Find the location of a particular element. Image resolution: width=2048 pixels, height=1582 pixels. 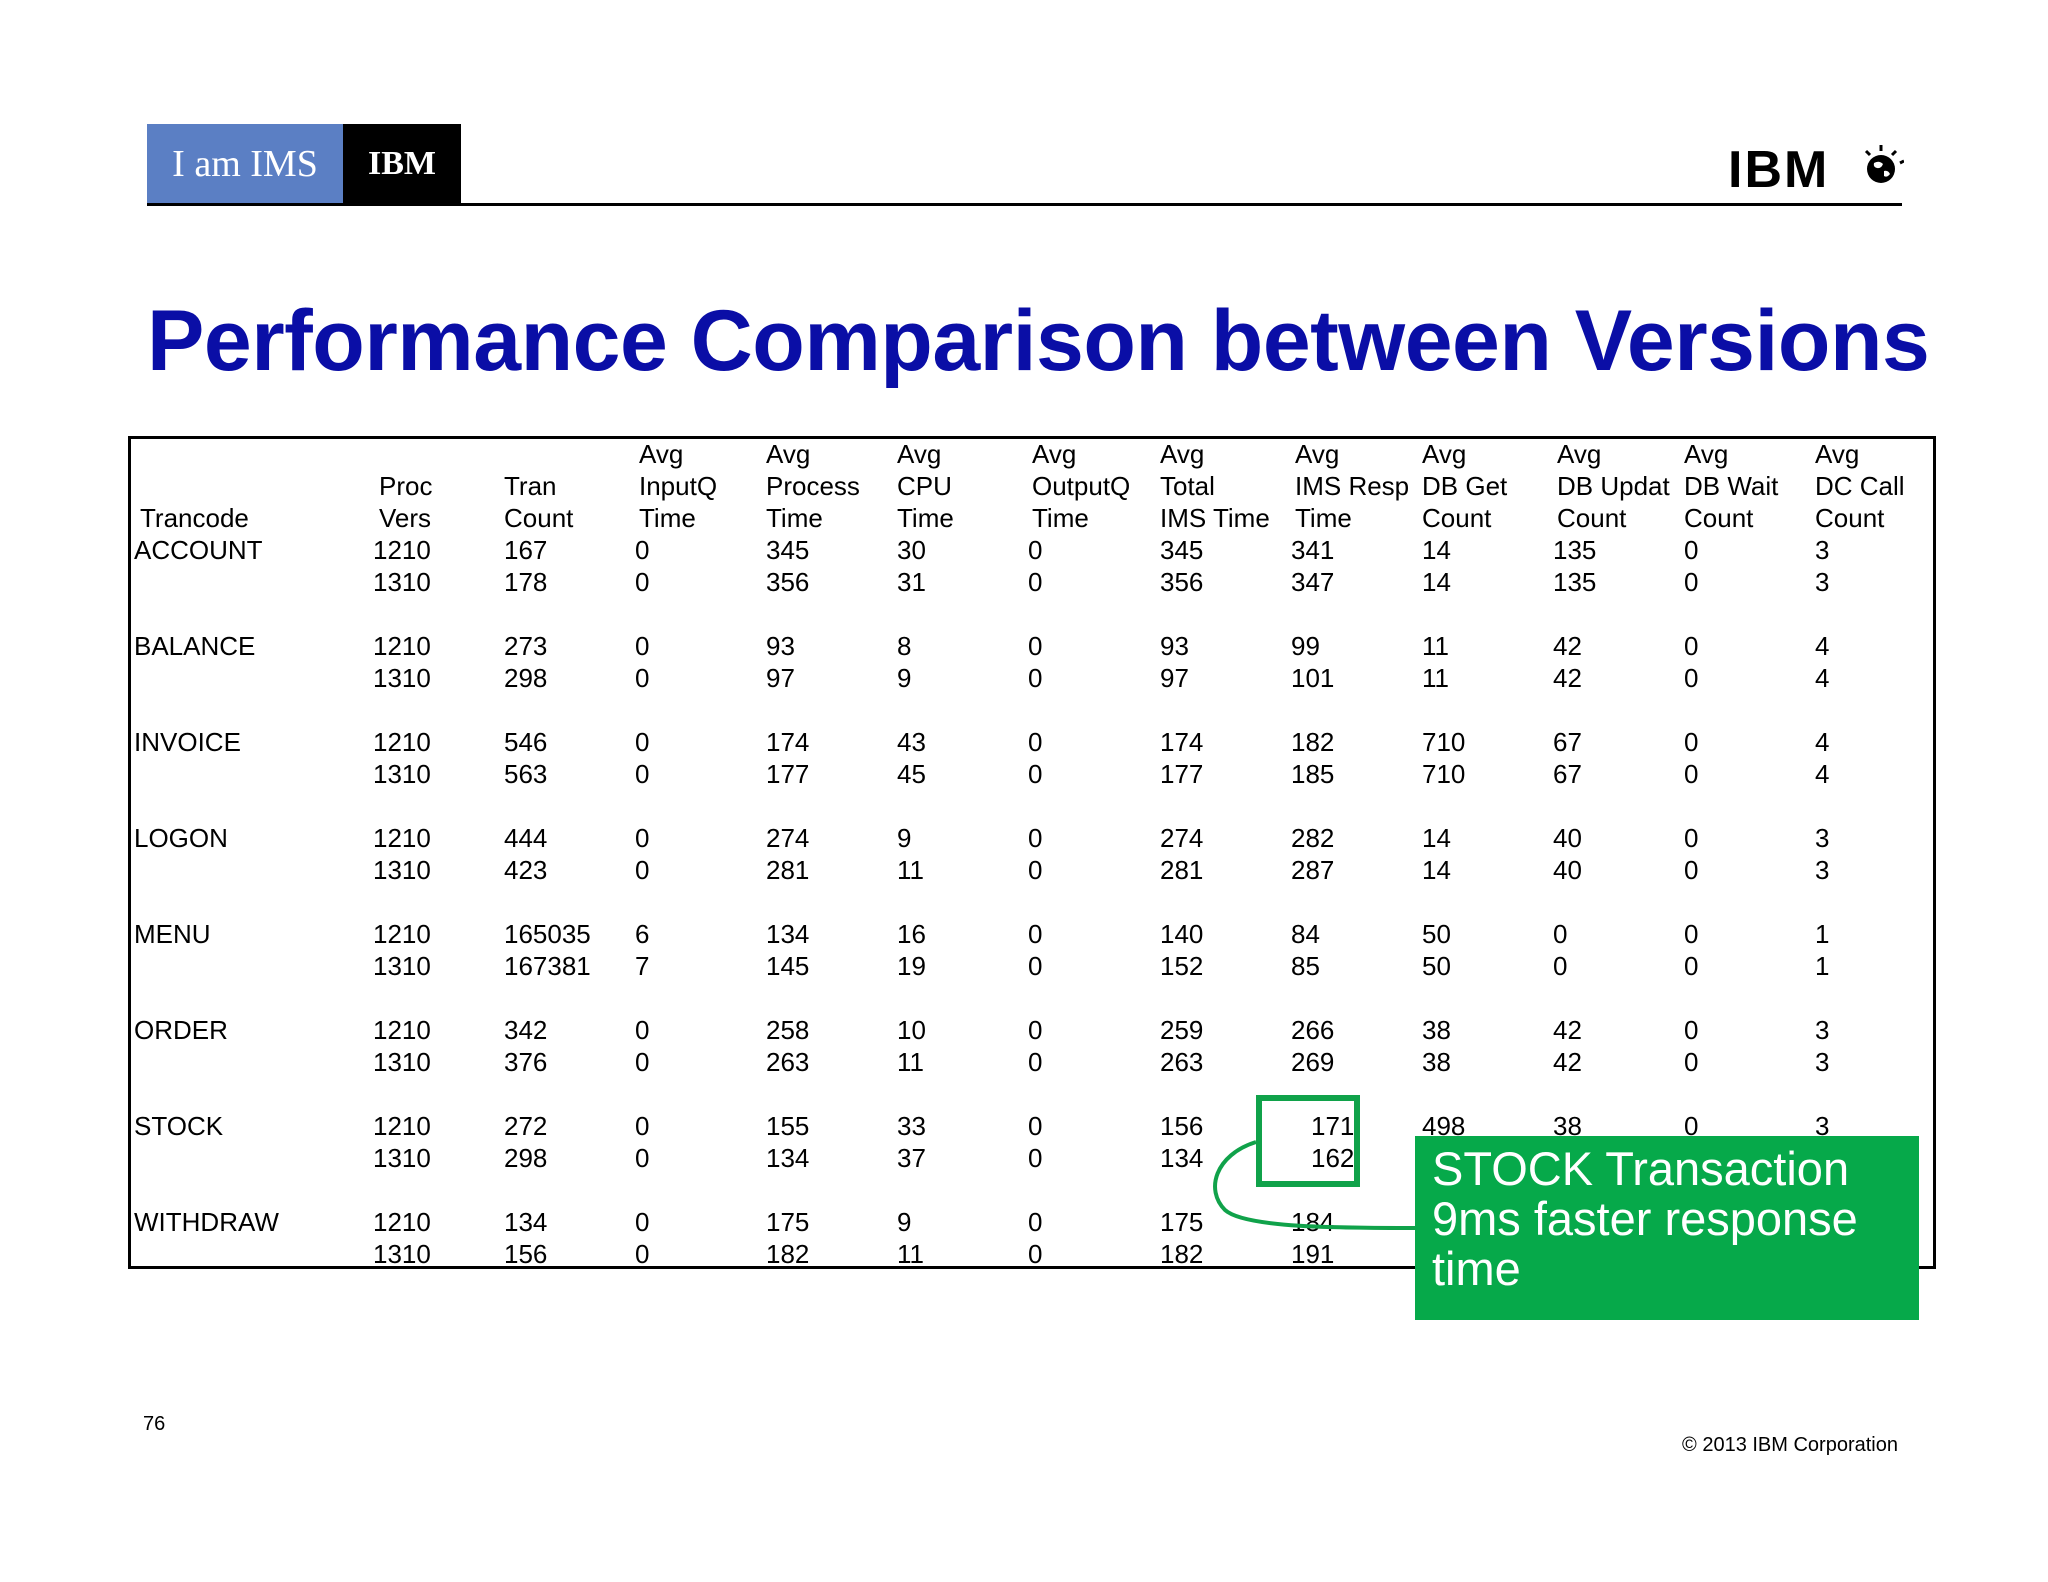

table-cell: 266 is located at coordinates (1313, 1030).